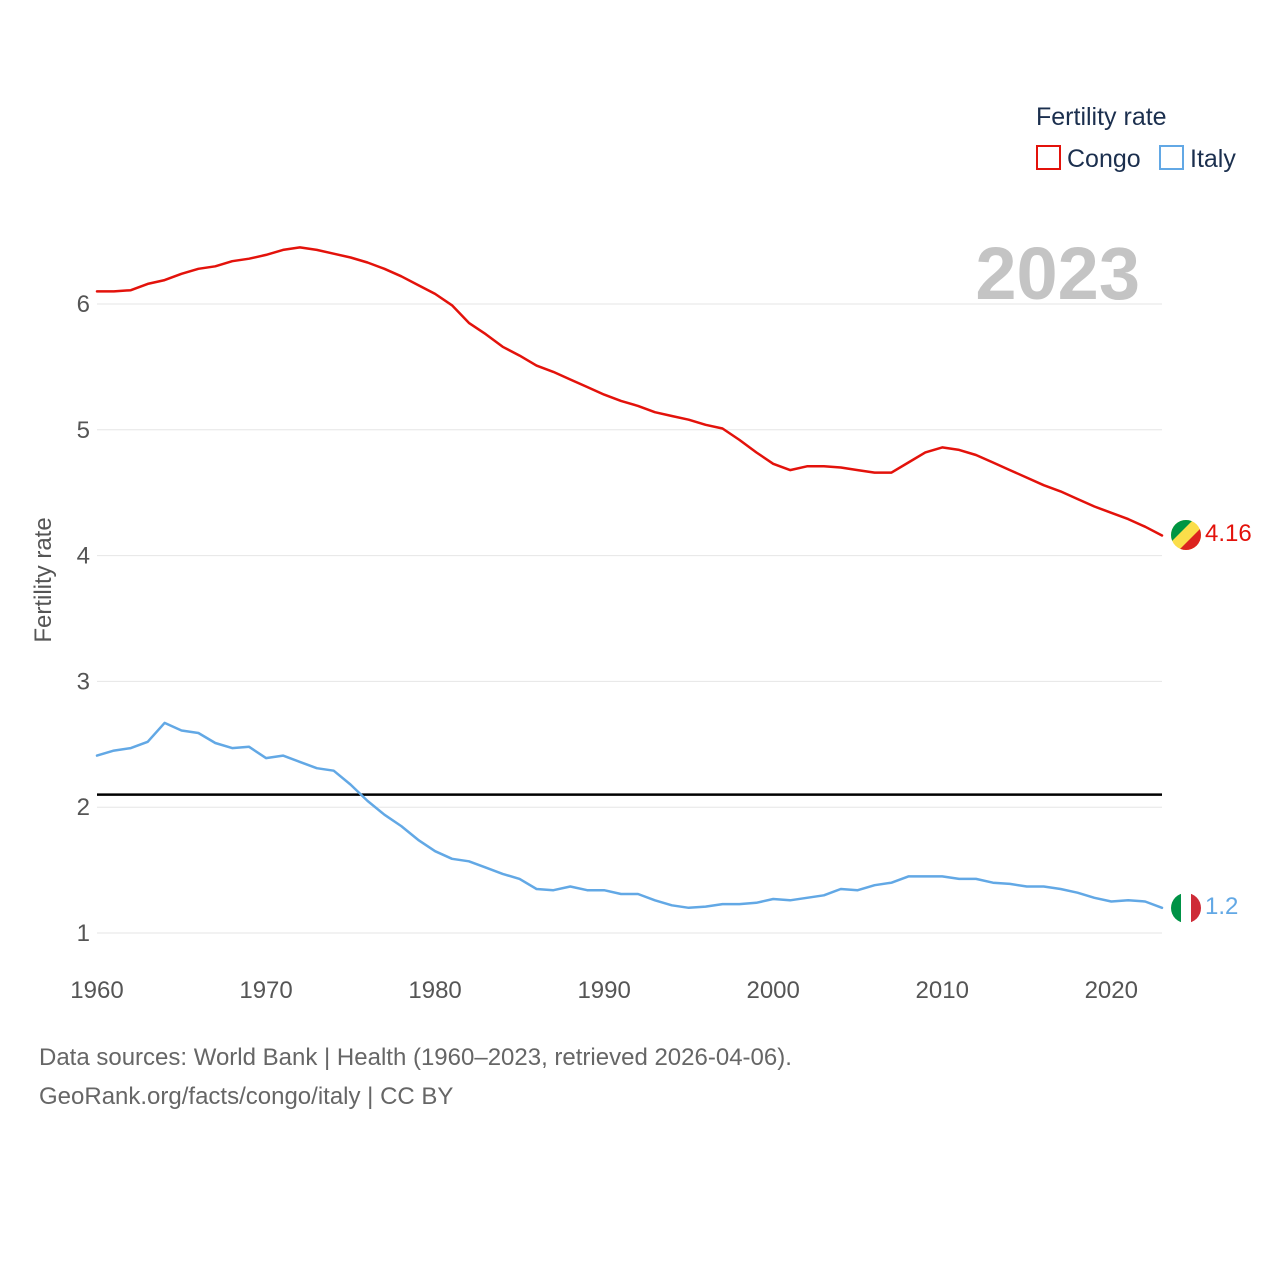  Describe the element at coordinates (1211, 721) in the screenshot. I see `end-markers: 4.16 1.2` at that location.